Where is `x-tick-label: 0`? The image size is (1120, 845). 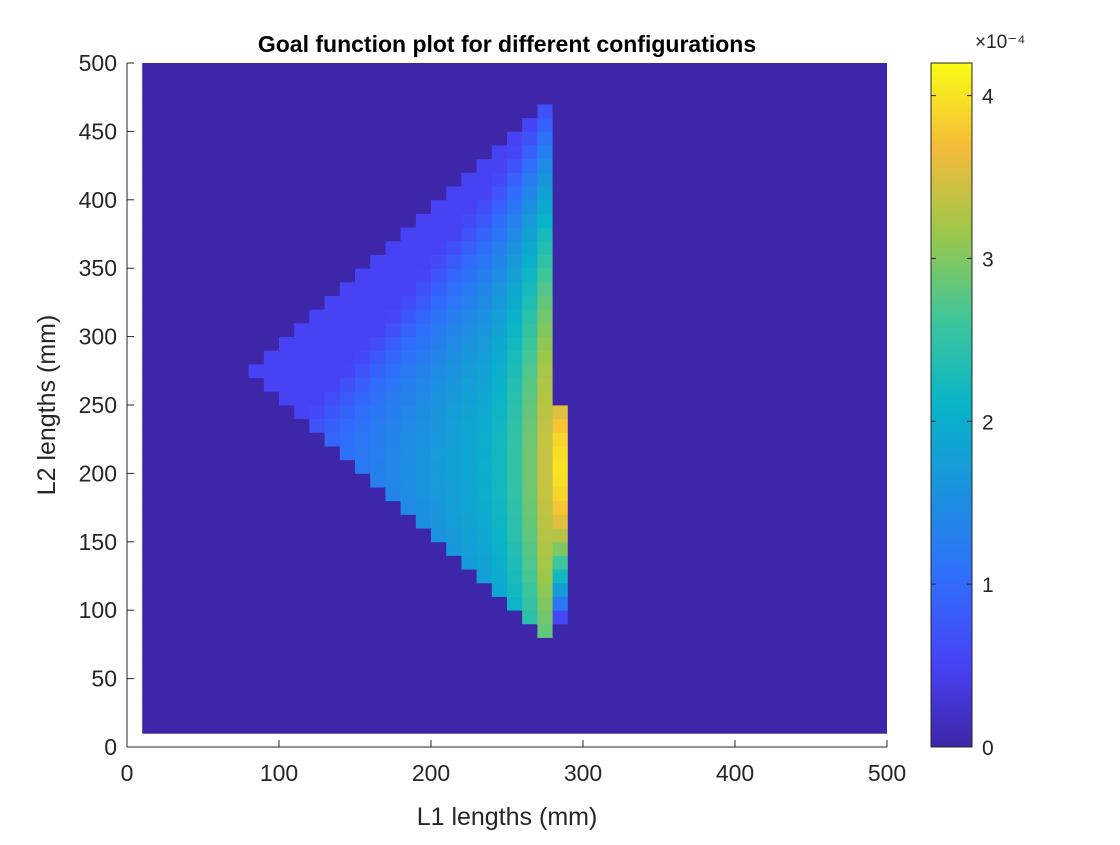
x-tick-label: 0 is located at coordinates (127, 773).